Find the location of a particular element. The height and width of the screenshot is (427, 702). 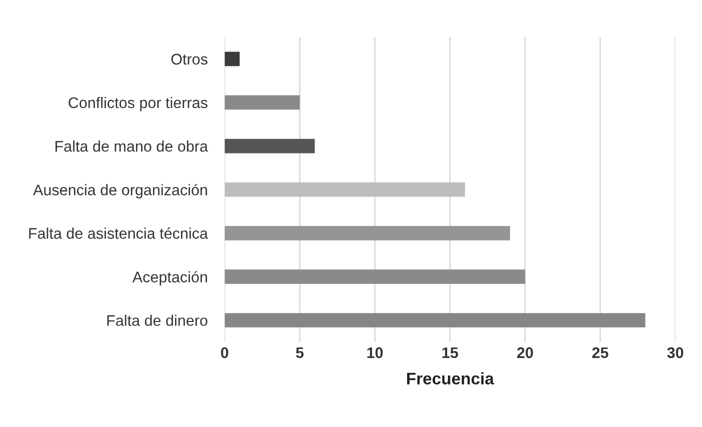

y-tick-label: Falta de asistencia técnica is located at coordinates (118, 233).